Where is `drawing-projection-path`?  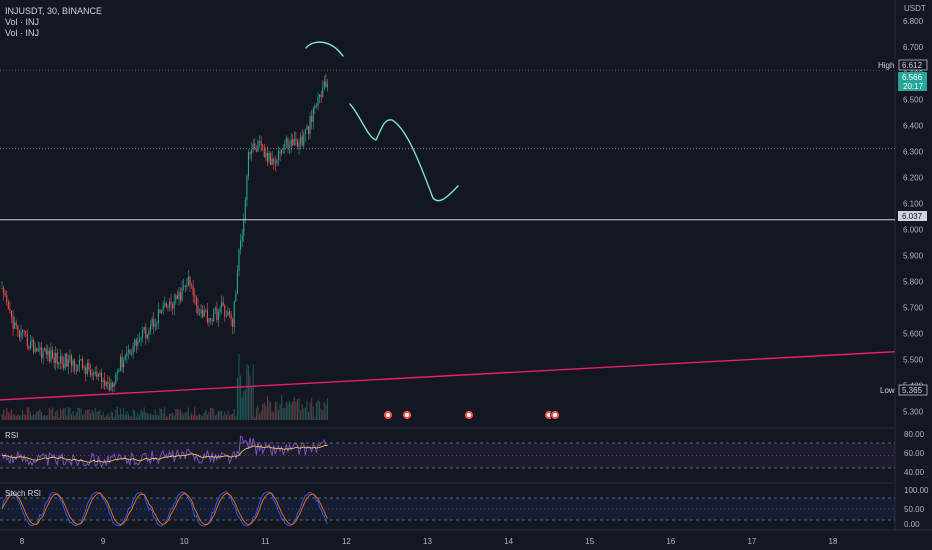 drawing-projection-path is located at coordinates (404, 152).